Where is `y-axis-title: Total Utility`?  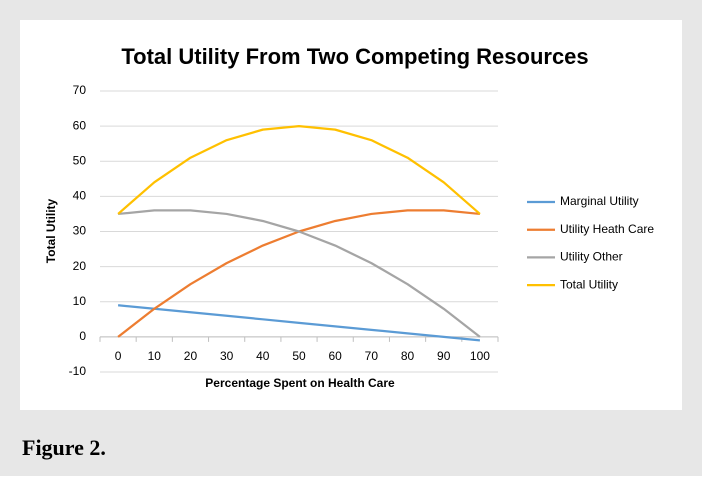 y-axis-title: Total Utility is located at coordinates (51, 230).